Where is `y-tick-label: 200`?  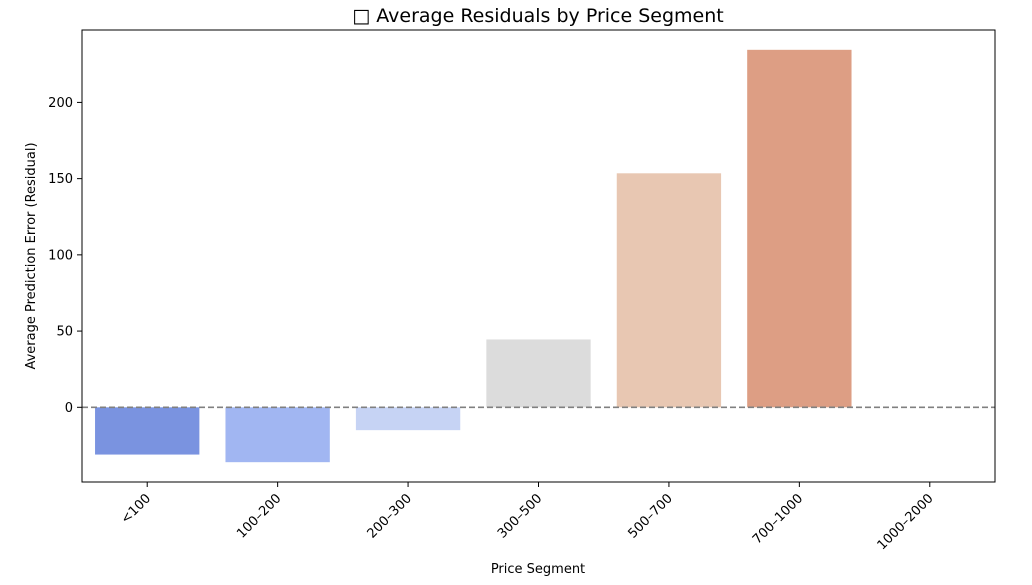 y-tick-label: 200 is located at coordinates (60, 103).